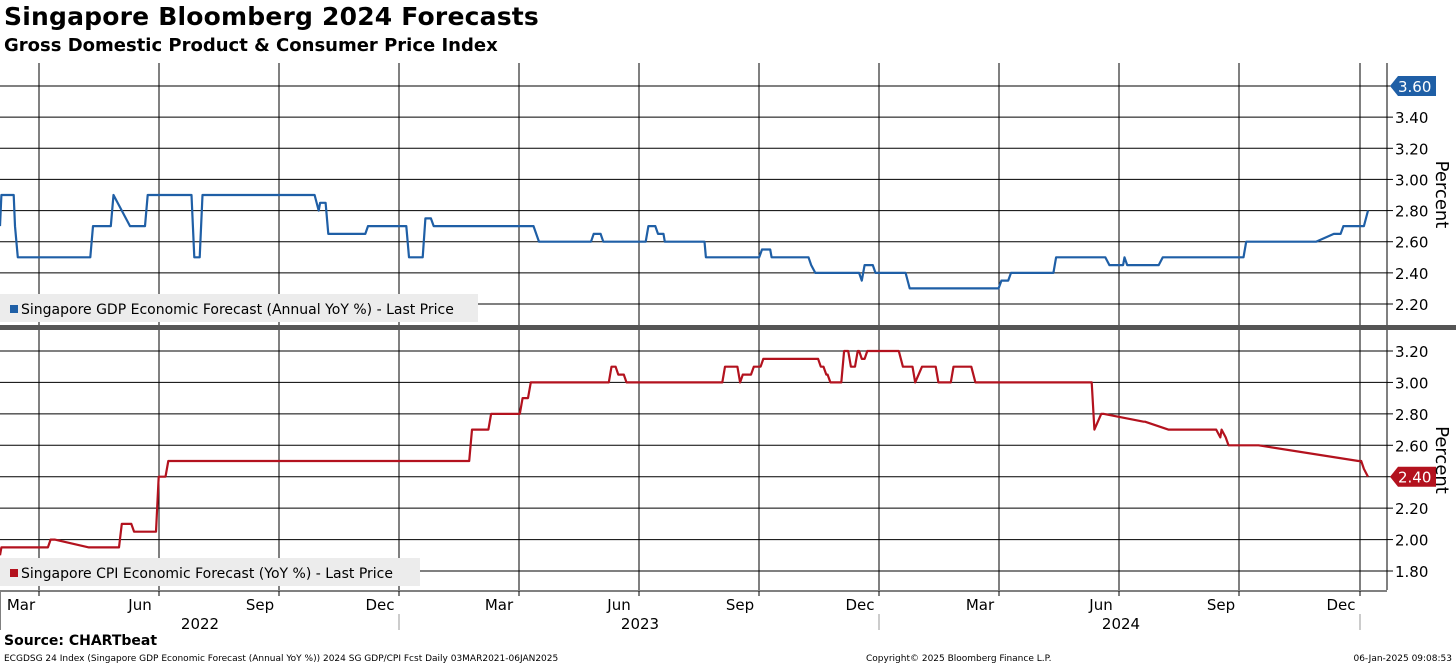 This screenshot has width=1456, height=666. I want to click on cpi-last-value-label: 2.40, so click(1414, 478).